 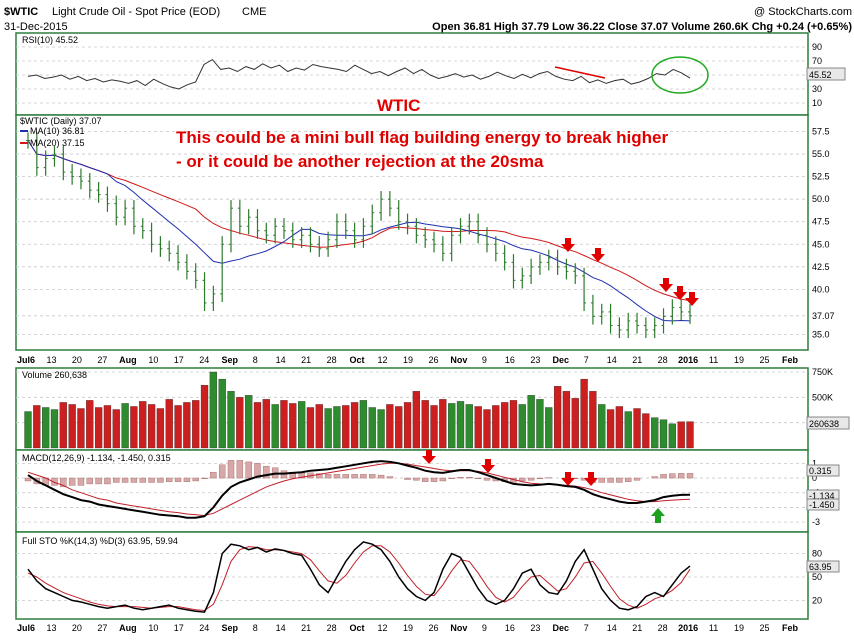 What do you see at coordinates (658, 515) in the screenshot?
I see `green-up-arrow` at bounding box center [658, 515].